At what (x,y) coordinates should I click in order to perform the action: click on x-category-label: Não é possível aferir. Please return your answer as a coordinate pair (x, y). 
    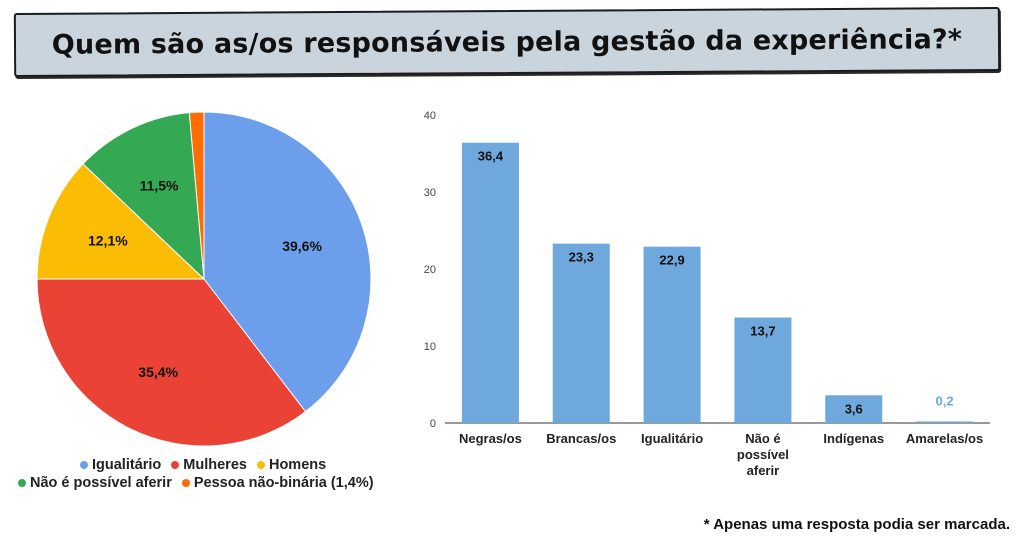
    Looking at the image, I should click on (763, 454).